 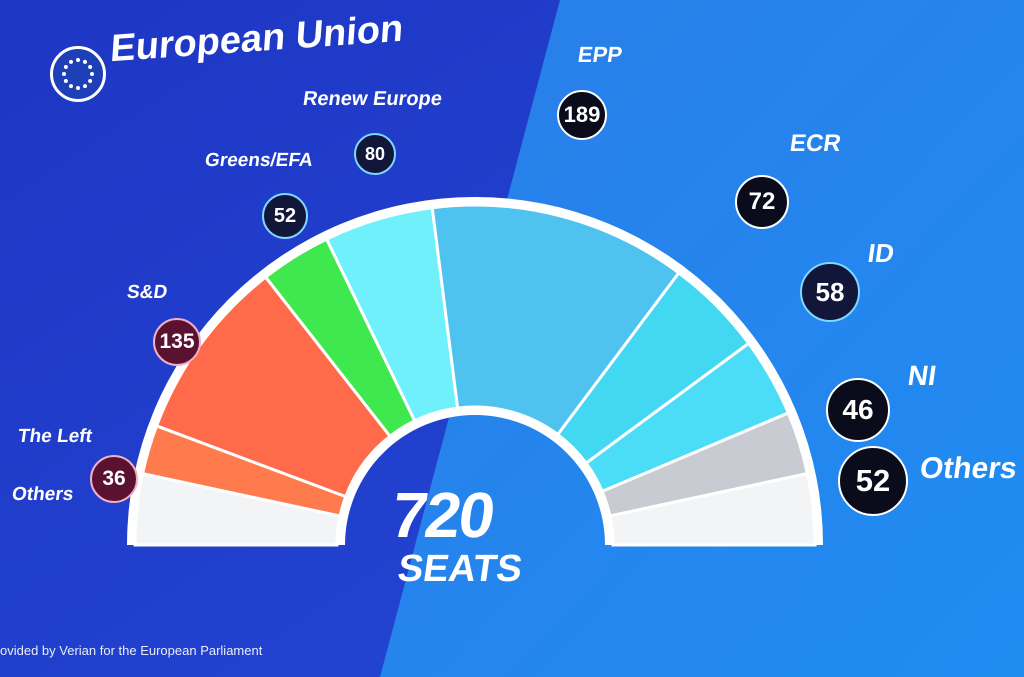 What do you see at coordinates (78, 74) in the screenshot?
I see `eu-flag-icon` at bounding box center [78, 74].